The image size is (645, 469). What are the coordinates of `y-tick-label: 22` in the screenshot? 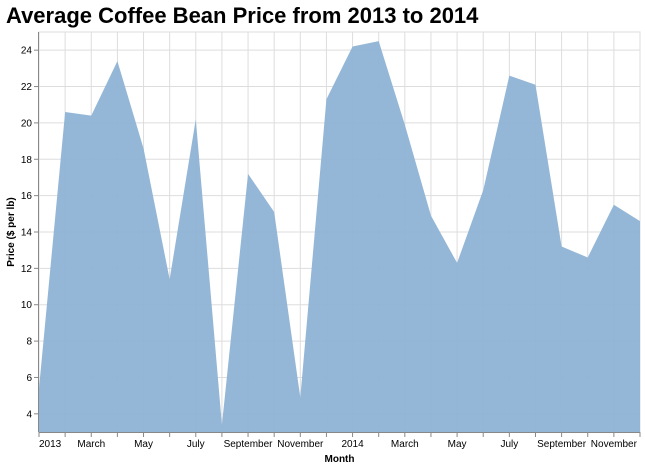 It's located at (27, 87).